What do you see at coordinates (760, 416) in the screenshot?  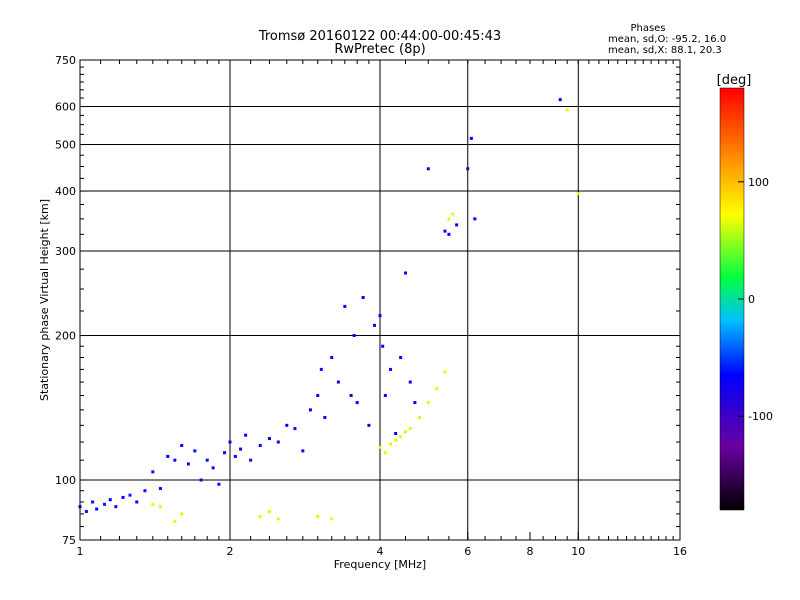 I see `colorbar-tick-label: -100` at bounding box center [760, 416].